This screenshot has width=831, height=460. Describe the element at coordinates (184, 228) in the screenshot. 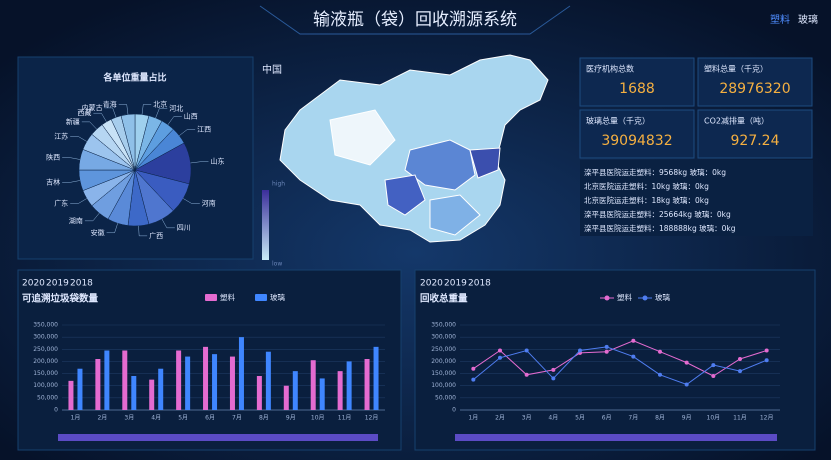

I see `pie-label: 四川` at that location.